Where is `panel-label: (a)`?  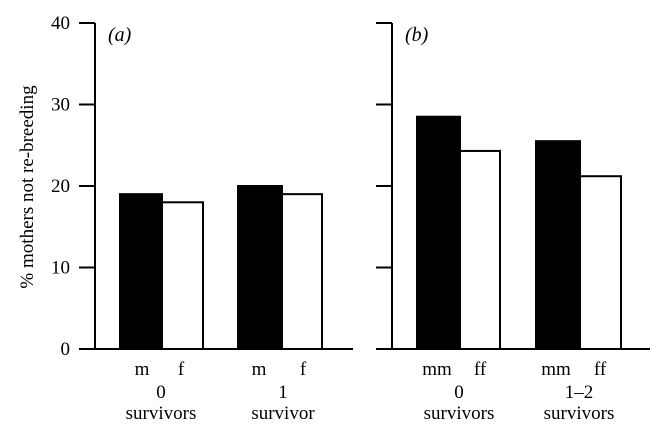
panel-label: (a) is located at coordinates (120, 35).